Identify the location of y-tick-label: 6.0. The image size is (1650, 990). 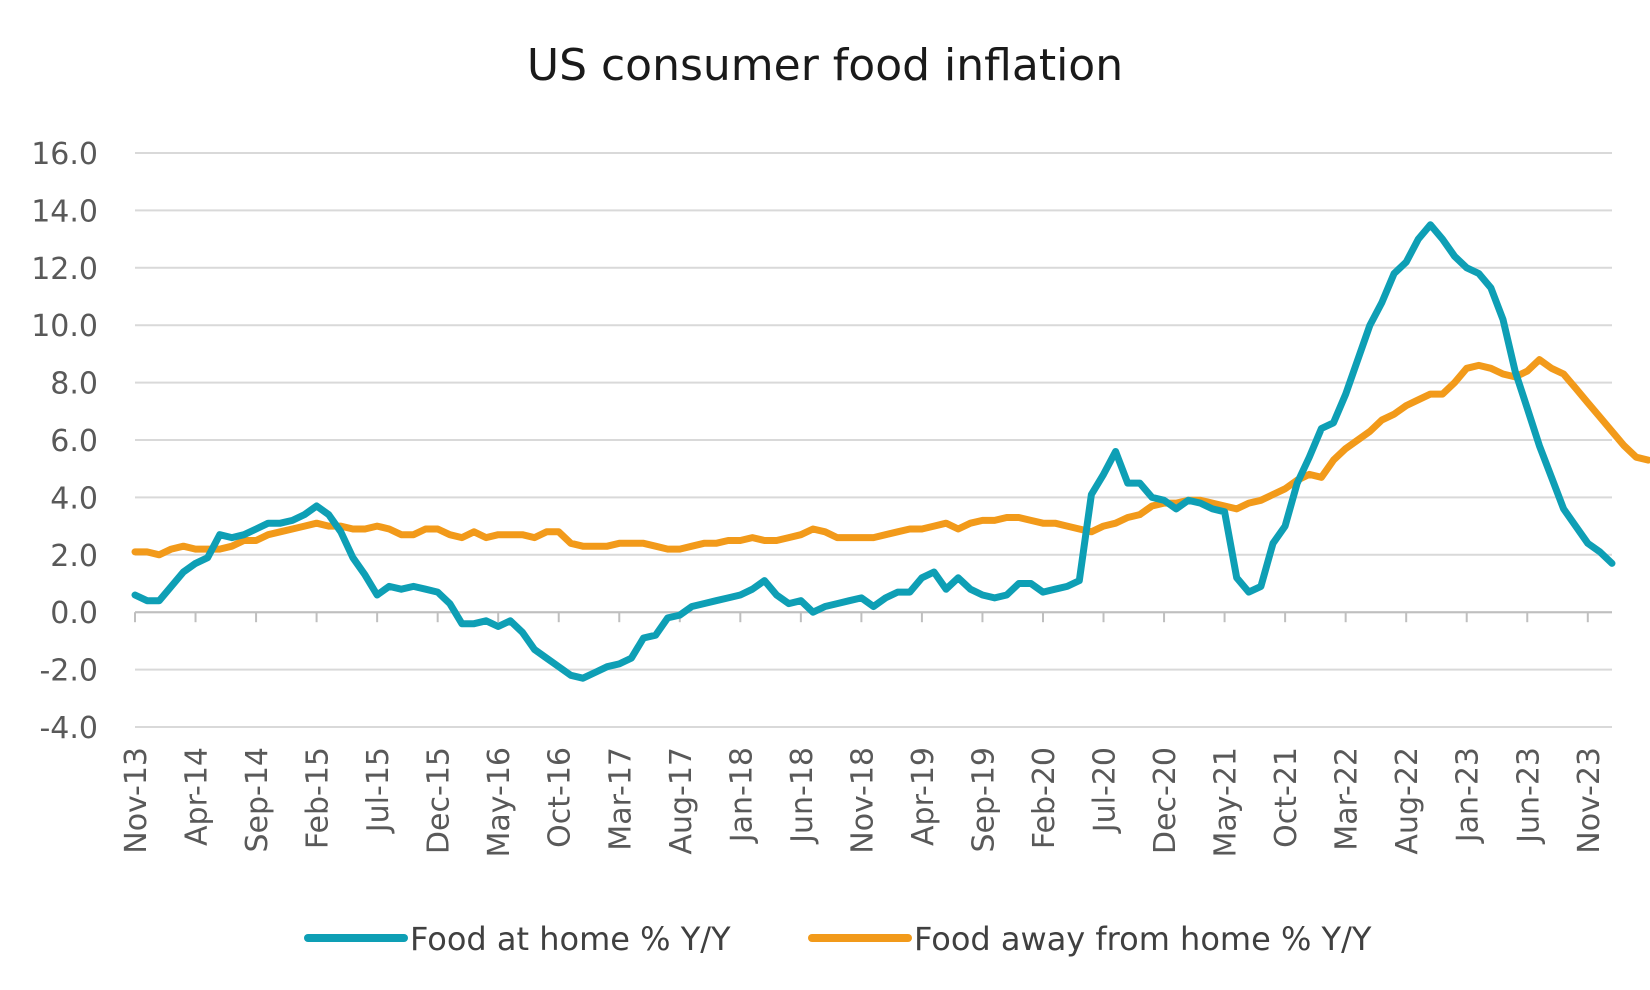
(74, 441).